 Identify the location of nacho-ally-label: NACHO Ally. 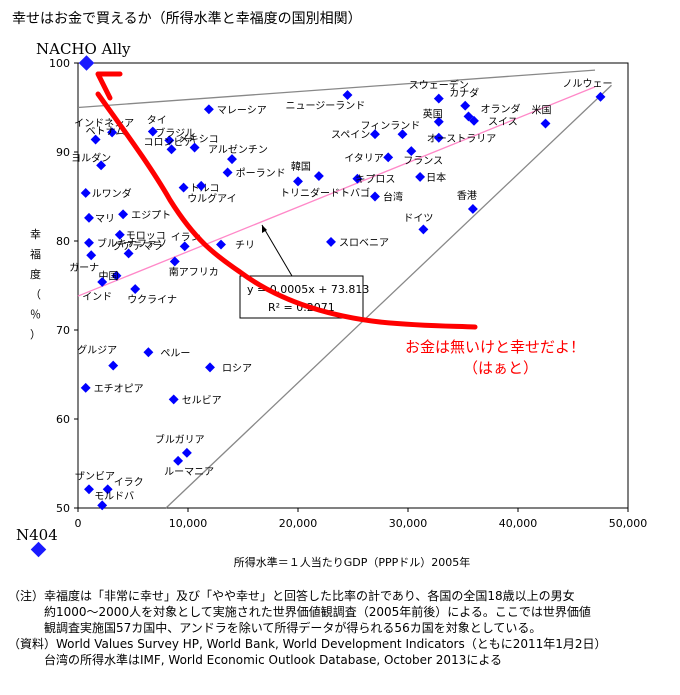
(83, 49).